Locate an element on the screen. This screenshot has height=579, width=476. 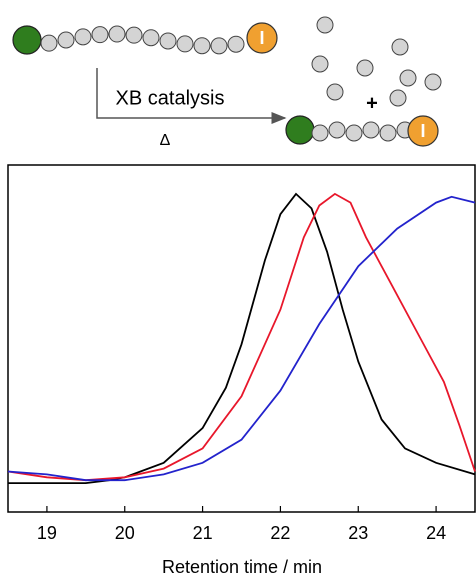
x-tick-label: 21 is located at coordinates (203, 533).